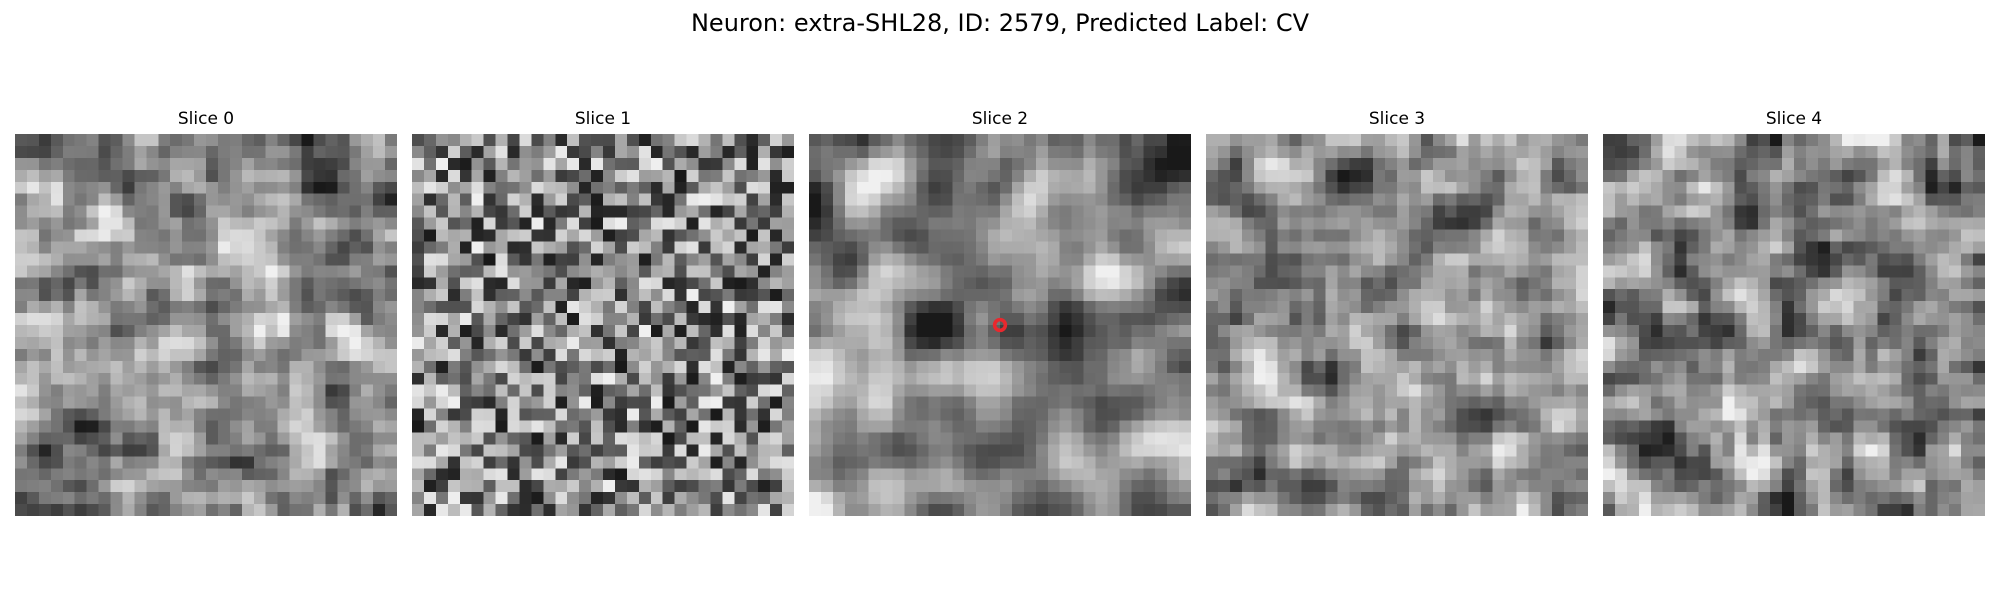 The width and height of the screenshot is (2000, 600). Describe the element at coordinates (206, 119) in the screenshot. I see `slice-title: Slice 0` at that location.